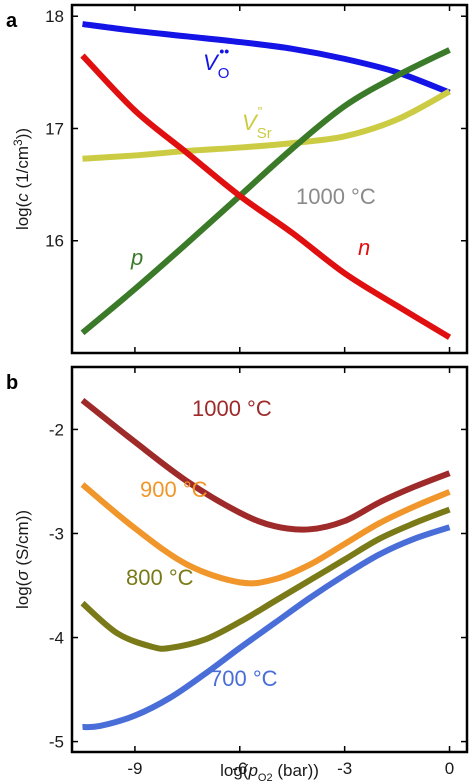 The image size is (474, 782). I want to click on panel-letter: a, so click(12, 21).